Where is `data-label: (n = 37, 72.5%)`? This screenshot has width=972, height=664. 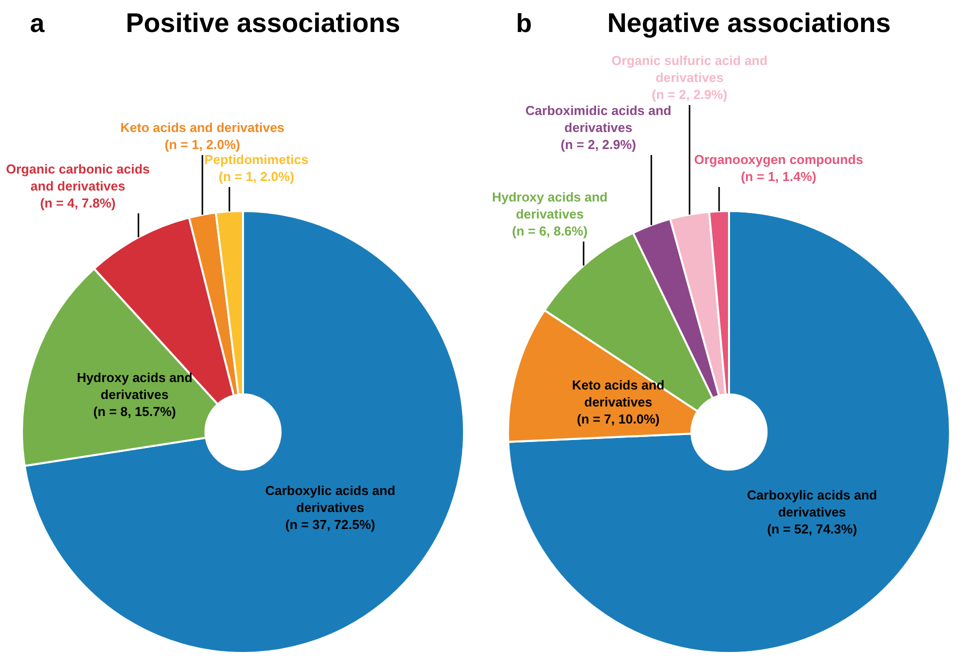
data-label: (n = 37, 72.5%) is located at coordinates (330, 524).